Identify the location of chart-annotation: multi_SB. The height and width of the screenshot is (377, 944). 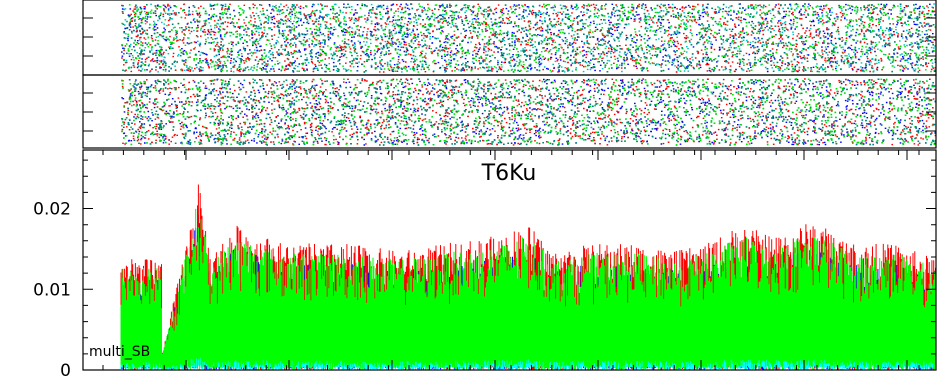
(119, 352).